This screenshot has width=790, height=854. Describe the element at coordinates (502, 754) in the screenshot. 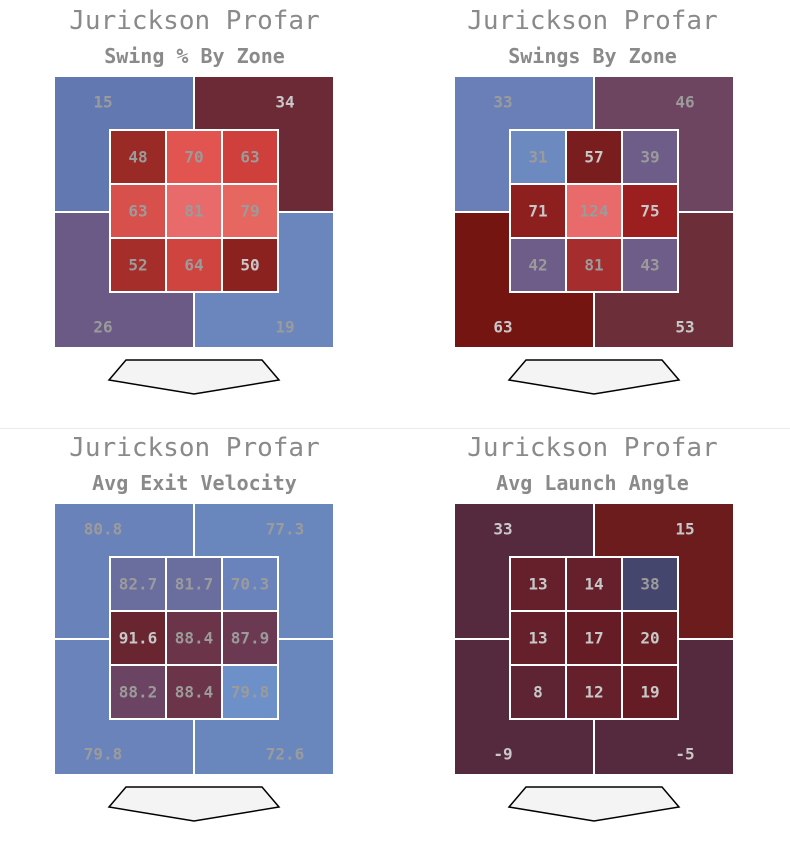

I see `outer-zone-label-bl: -9` at that location.